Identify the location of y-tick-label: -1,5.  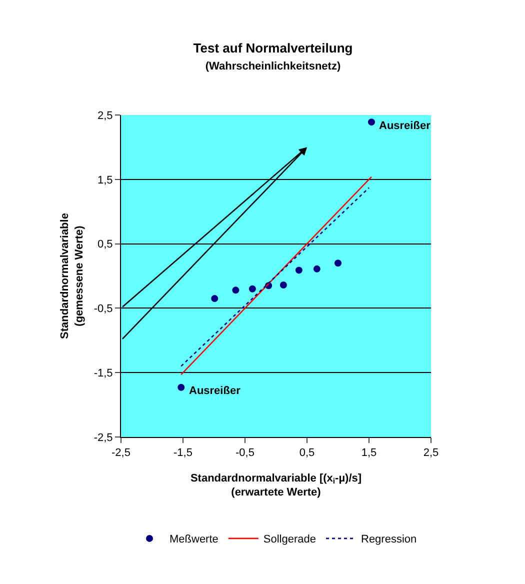
(103, 373).